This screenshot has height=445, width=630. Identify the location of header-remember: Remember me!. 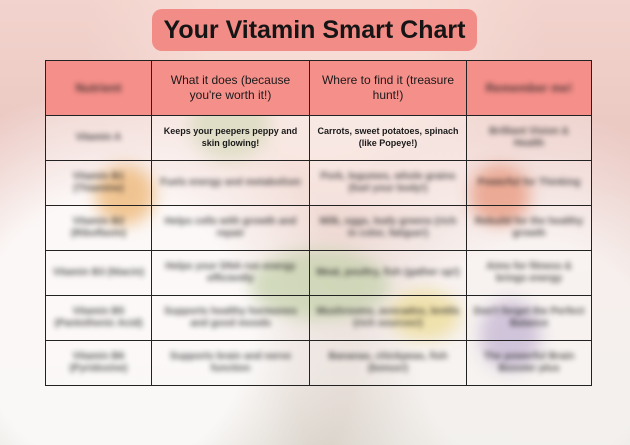
(529, 88).